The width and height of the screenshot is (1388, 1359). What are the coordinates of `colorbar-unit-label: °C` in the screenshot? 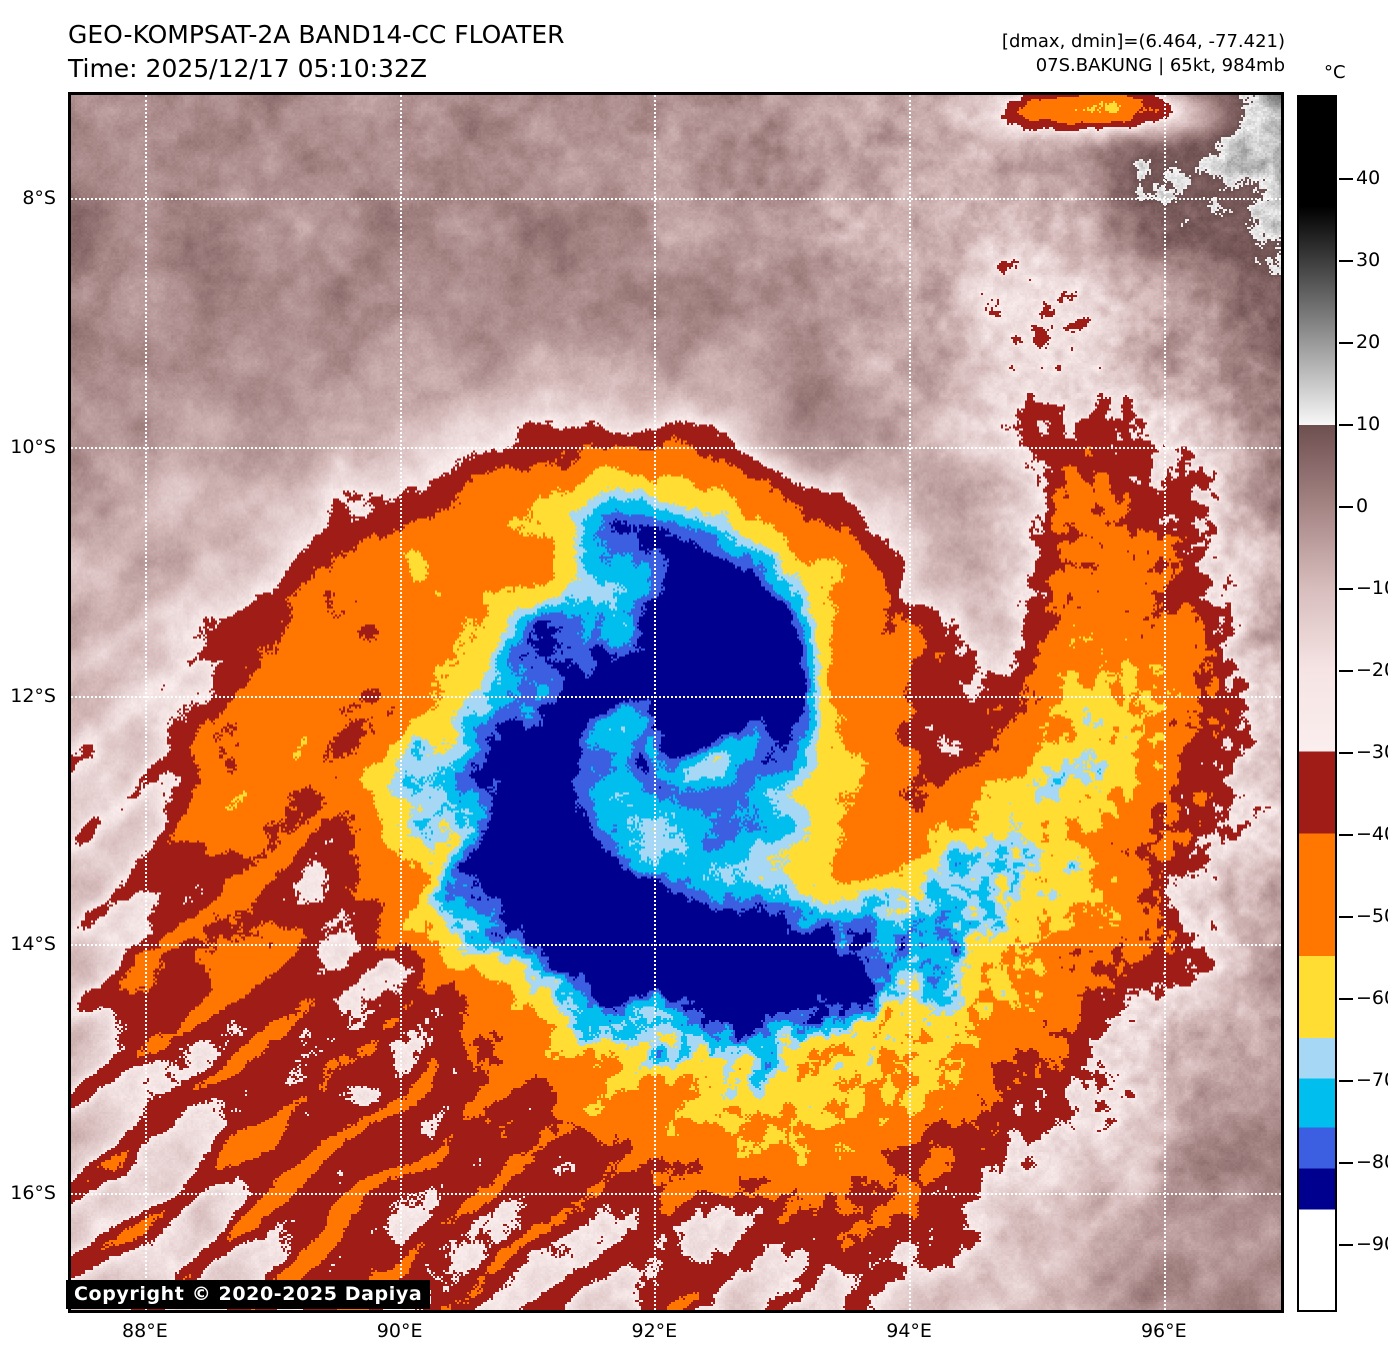 It's located at (1335, 72).